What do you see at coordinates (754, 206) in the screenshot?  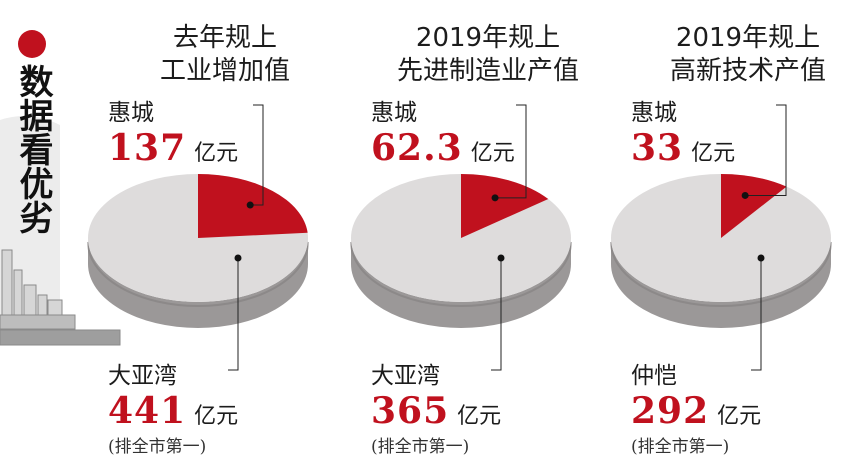 I see `pie-slice-small` at bounding box center [754, 206].